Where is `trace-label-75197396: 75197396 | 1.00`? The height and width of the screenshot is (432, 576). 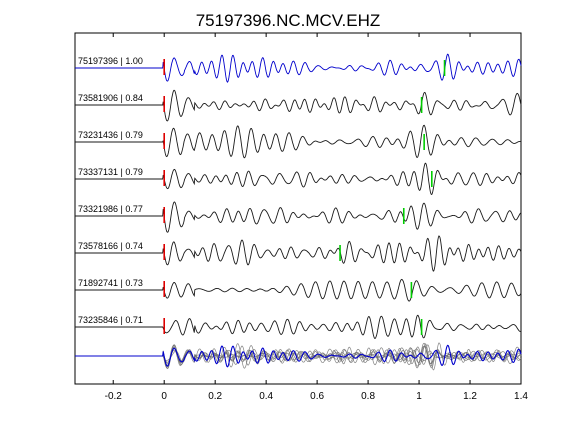
trace-label-75197396: 75197396 | 1.00 is located at coordinates (110, 61).